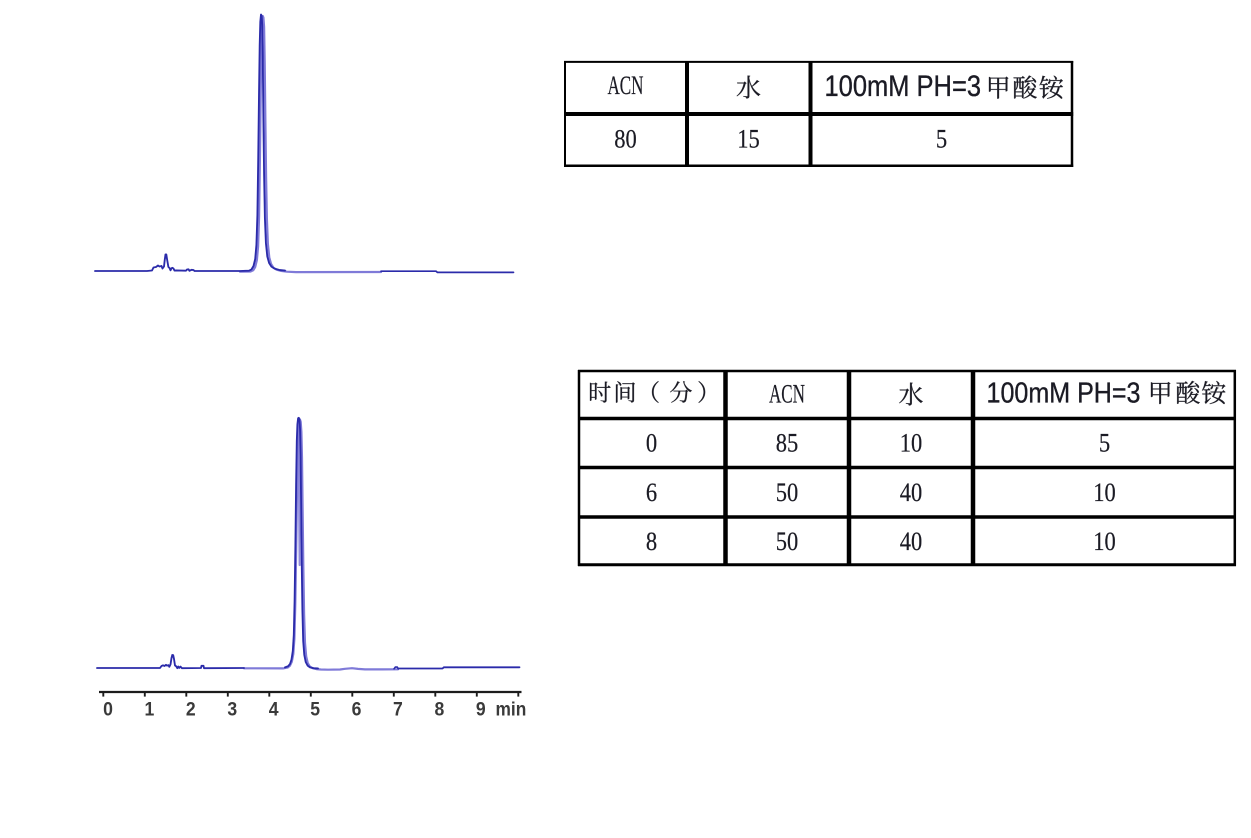 Image resolution: width=1251 pixels, height=838 pixels. Describe the element at coordinates (150, 710) in the screenshot. I see `svg-text: 1` at that location.